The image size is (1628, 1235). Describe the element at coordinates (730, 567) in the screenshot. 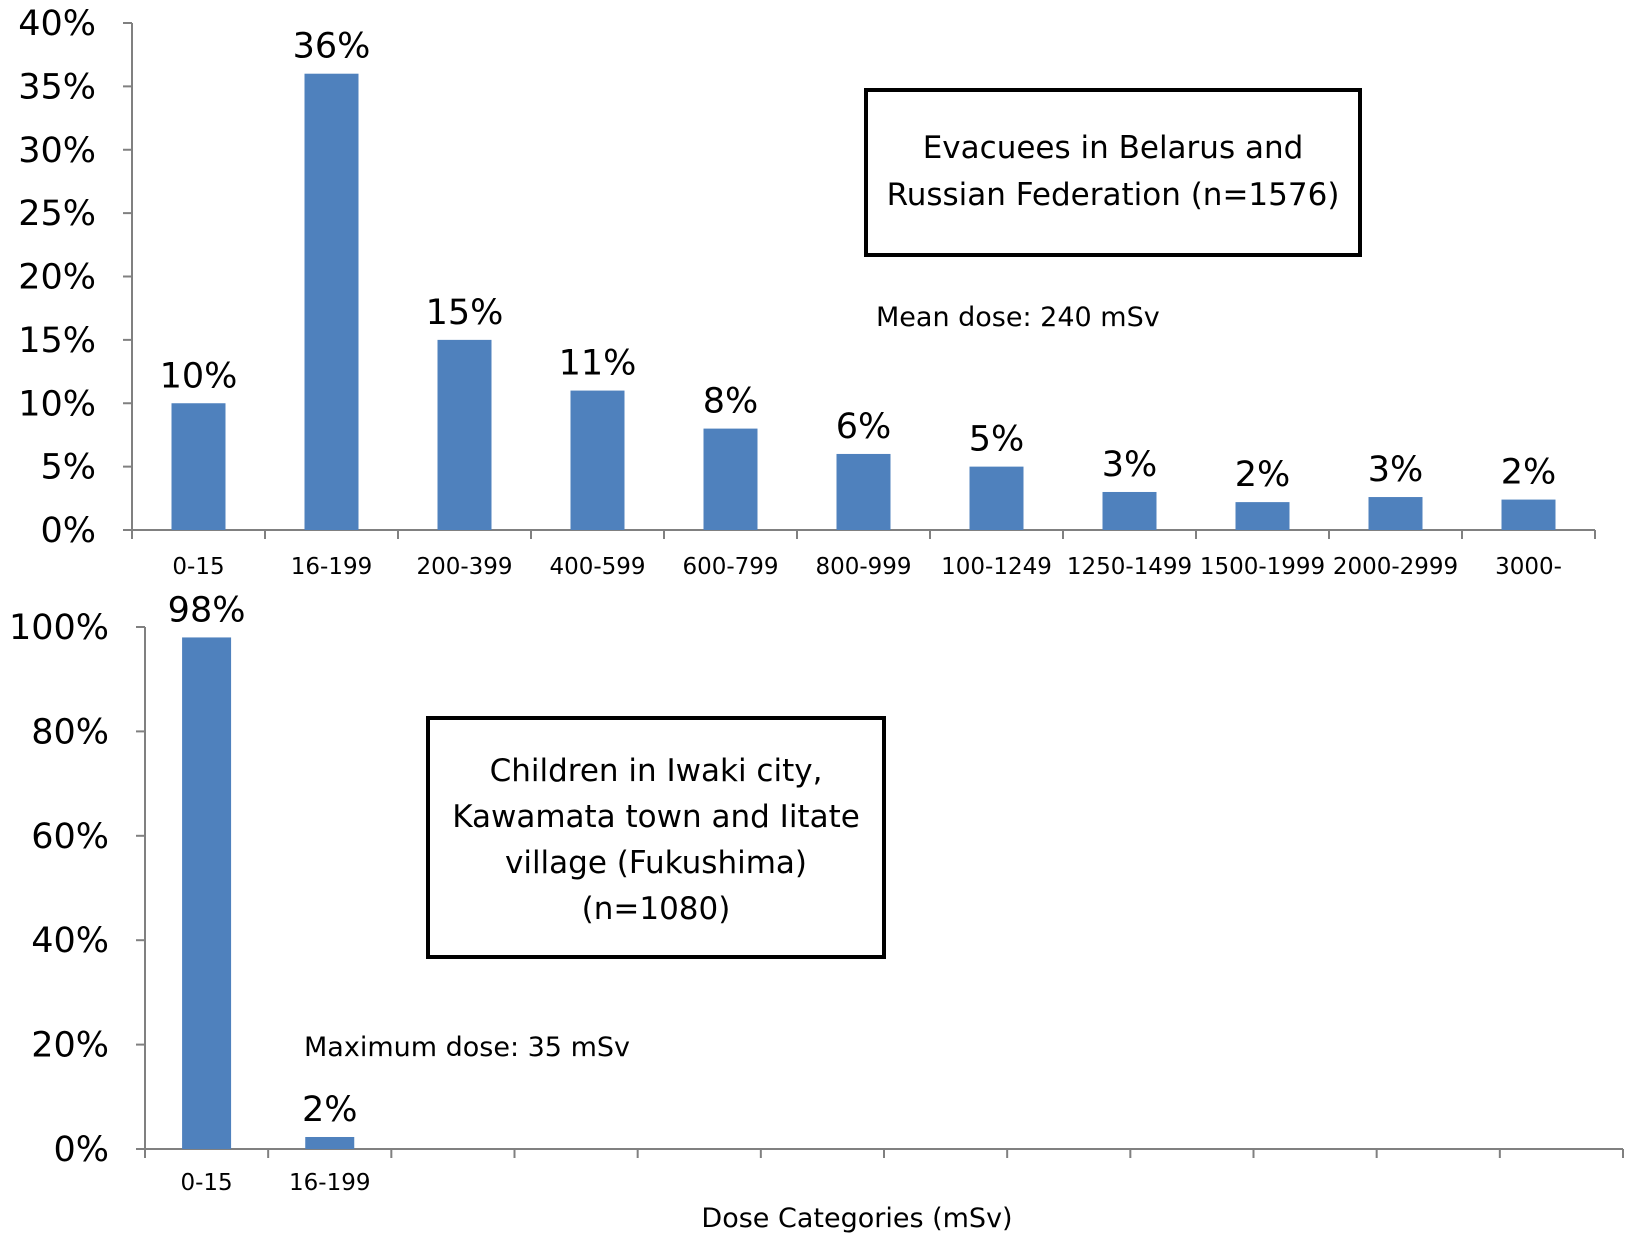

I see `top-x-tick-label: 600-799` at that location.